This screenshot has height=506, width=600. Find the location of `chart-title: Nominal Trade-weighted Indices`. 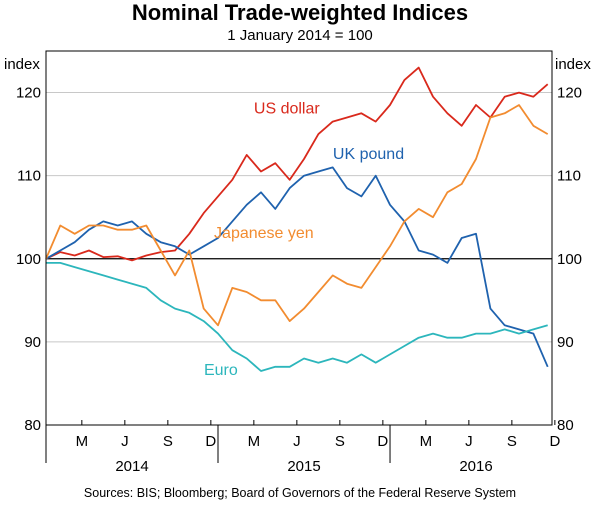

chart-title: Nominal Trade-weighted Indices is located at coordinates (300, 12).